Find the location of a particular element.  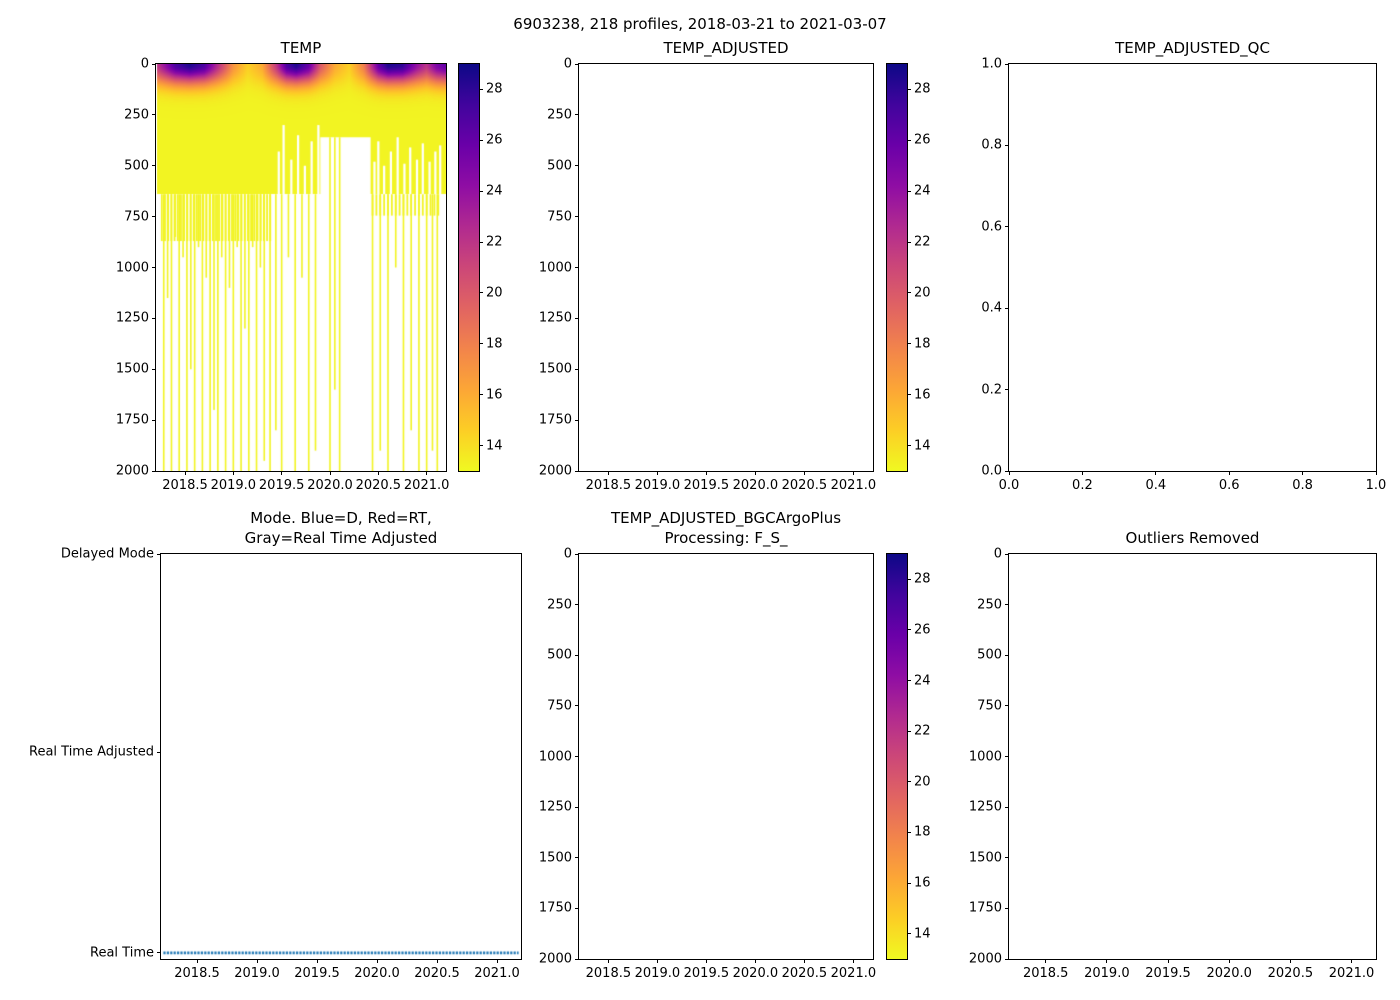

panel-outliers-title: Outliers Removed is located at coordinates (1192, 537).